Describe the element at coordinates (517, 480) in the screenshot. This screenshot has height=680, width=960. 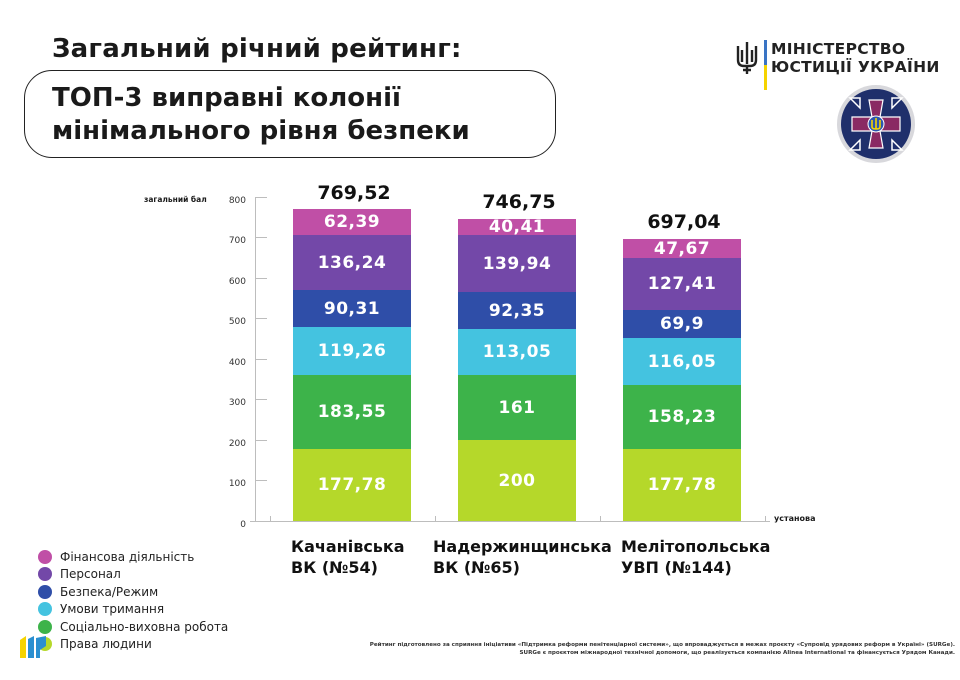
I see `segment-human-rights: 200` at that location.